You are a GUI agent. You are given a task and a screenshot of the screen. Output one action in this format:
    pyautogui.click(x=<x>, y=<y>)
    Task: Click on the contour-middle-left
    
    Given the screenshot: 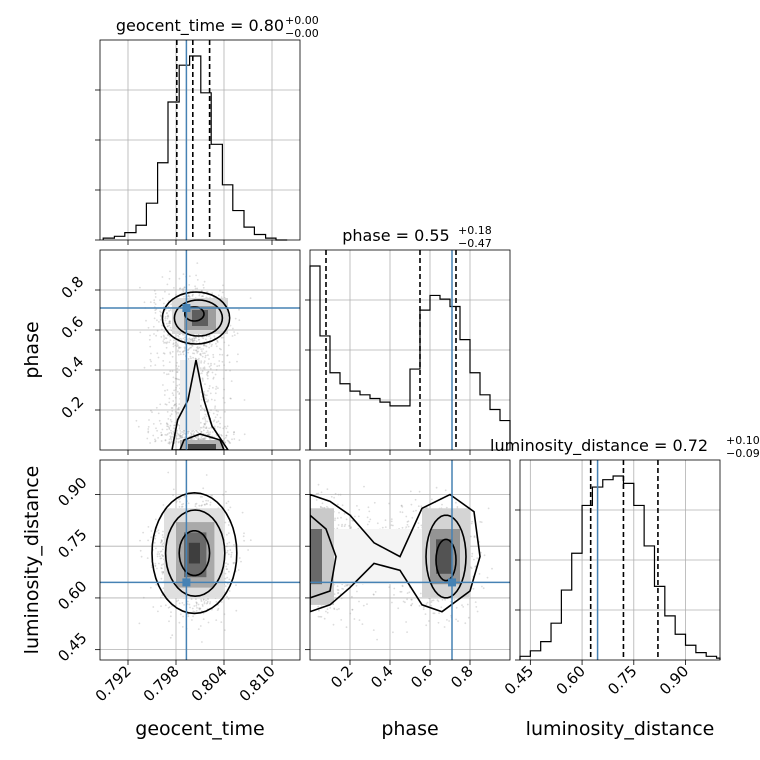 What is the action you would take?
    pyautogui.click(x=323, y=556)
    